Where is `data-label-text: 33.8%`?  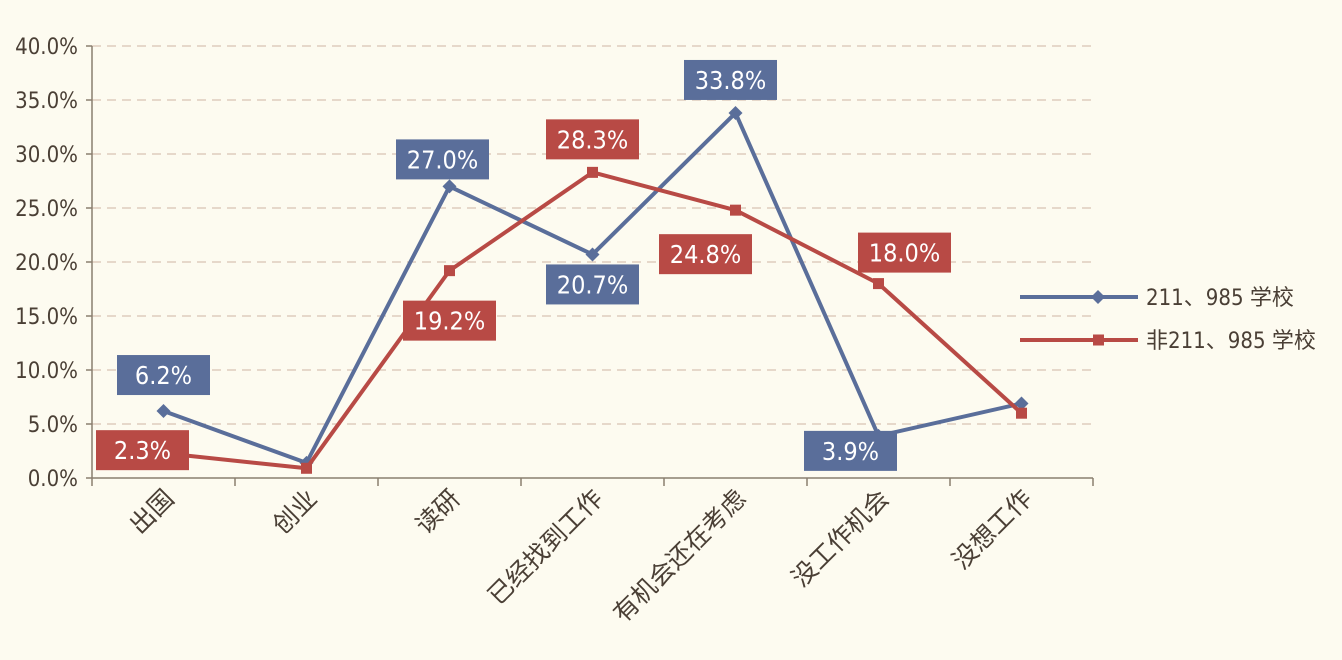
data-label-text: 33.8% is located at coordinates (730, 80).